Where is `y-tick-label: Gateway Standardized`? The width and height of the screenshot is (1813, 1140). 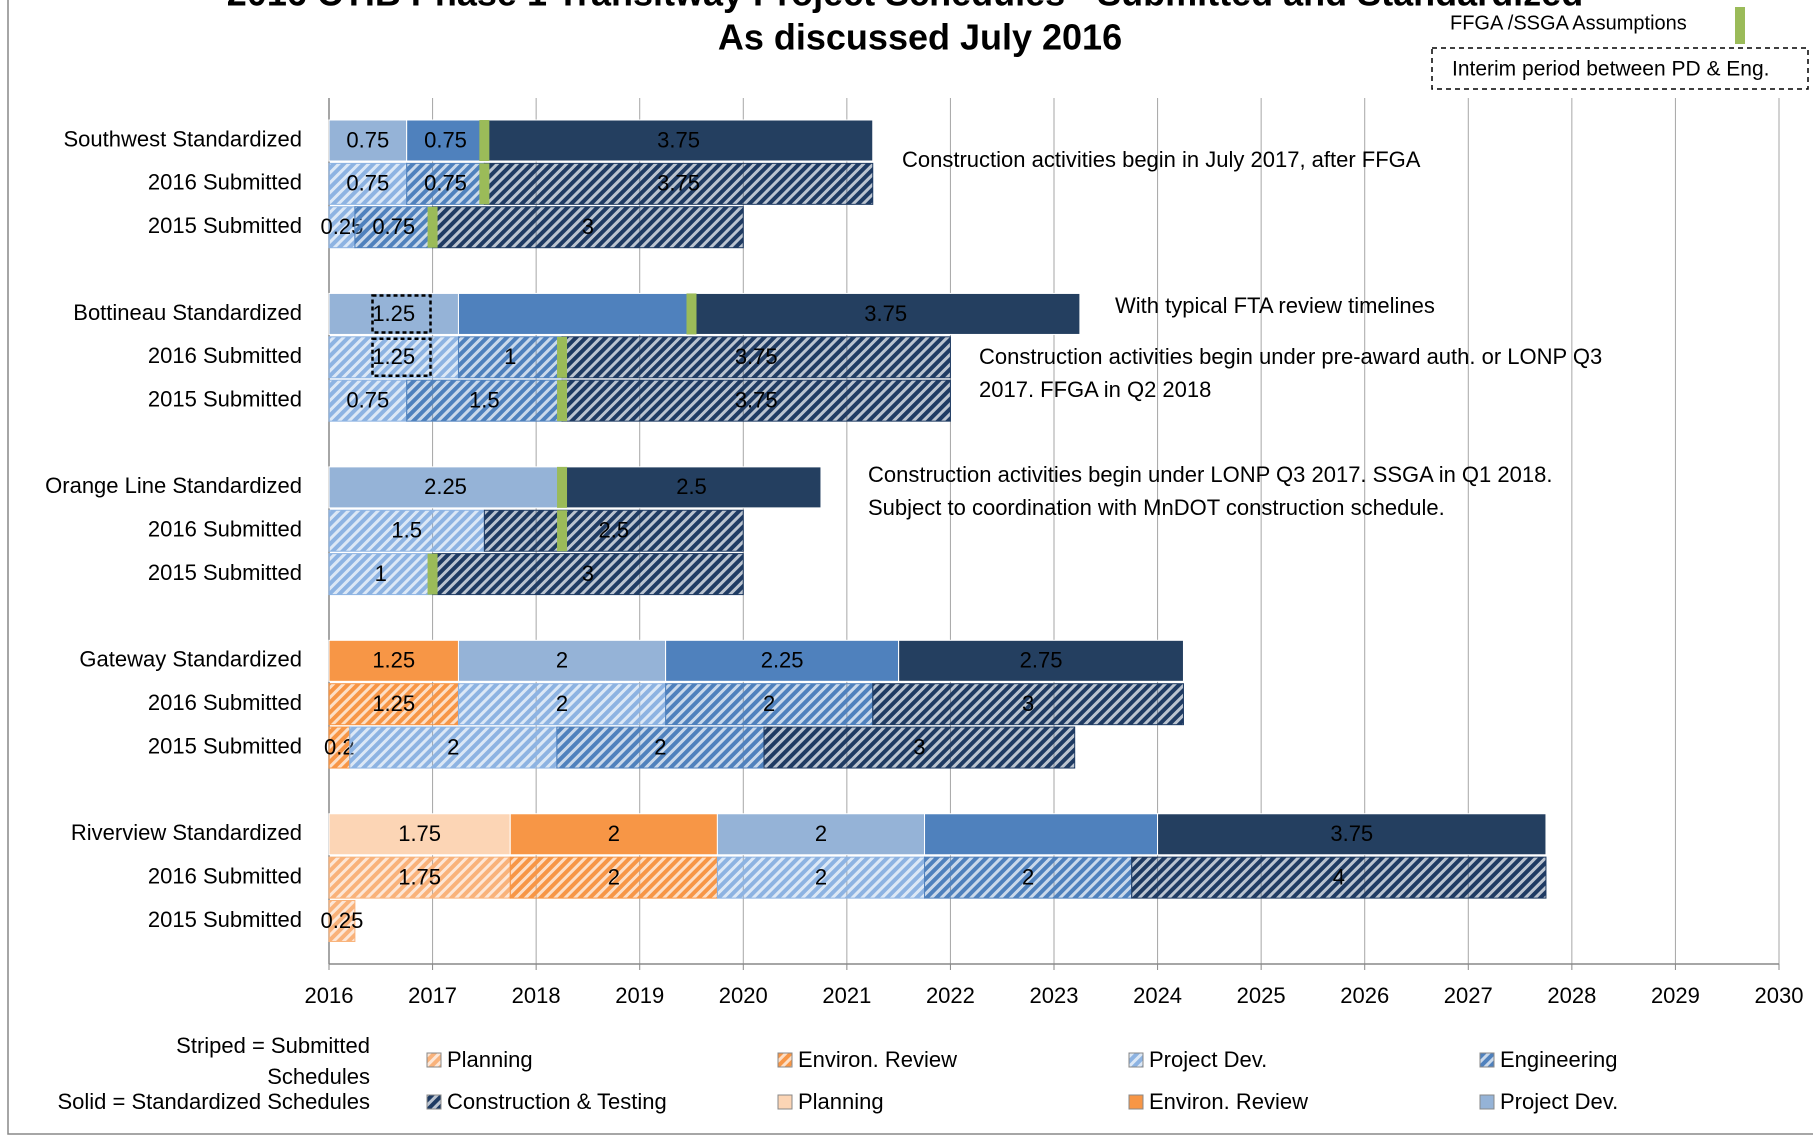 y-tick-label: Gateway Standardized is located at coordinates (190, 659).